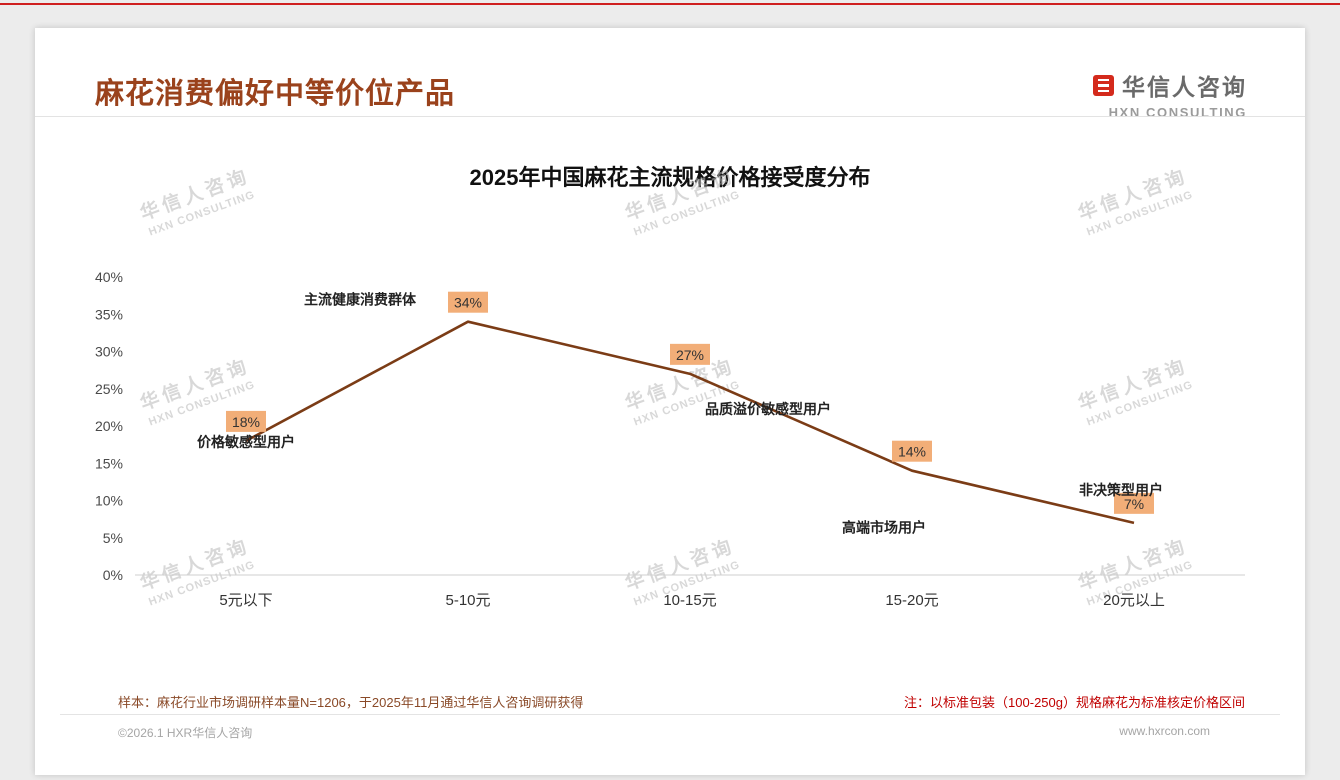  I want to click on header-divider, so click(670, 116).